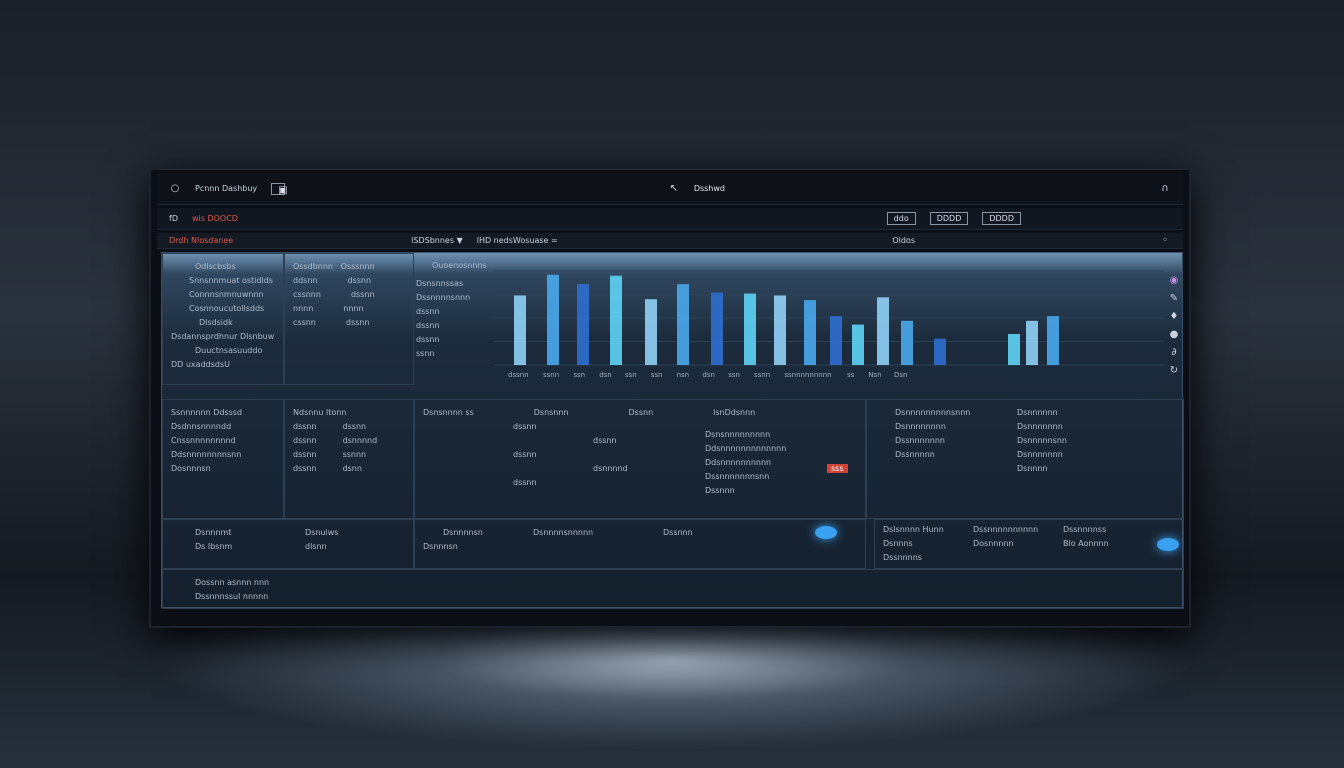  I want to click on tick-label: dsn, so click(605, 375).